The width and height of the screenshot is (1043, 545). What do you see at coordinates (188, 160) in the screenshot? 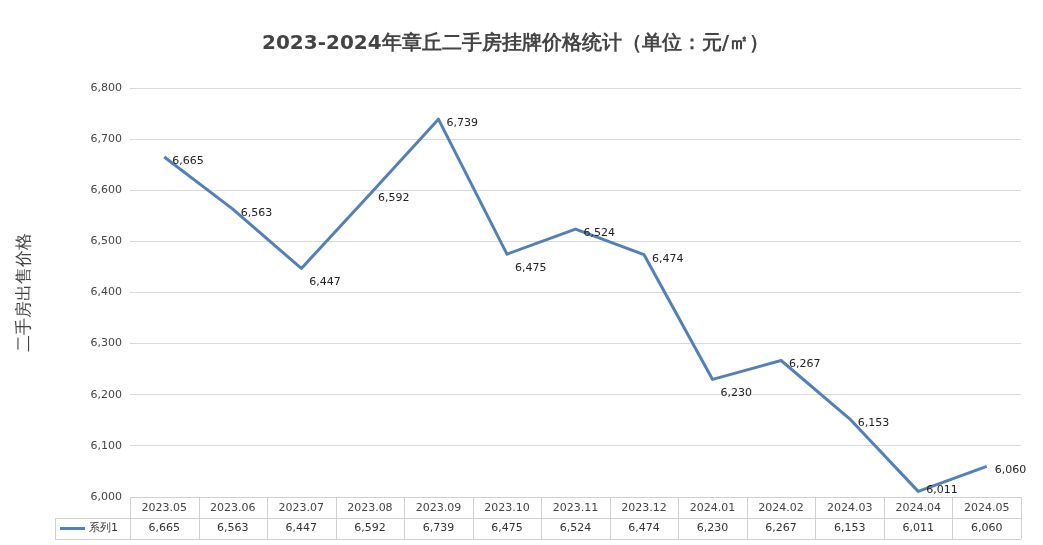
I see `text: 6,665` at bounding box center [188, 160].